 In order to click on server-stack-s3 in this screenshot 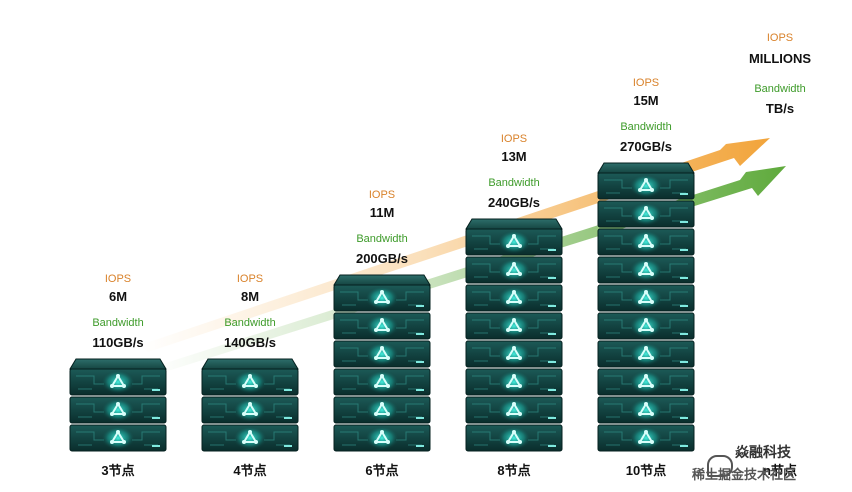, I will do `click(118, 405)`.